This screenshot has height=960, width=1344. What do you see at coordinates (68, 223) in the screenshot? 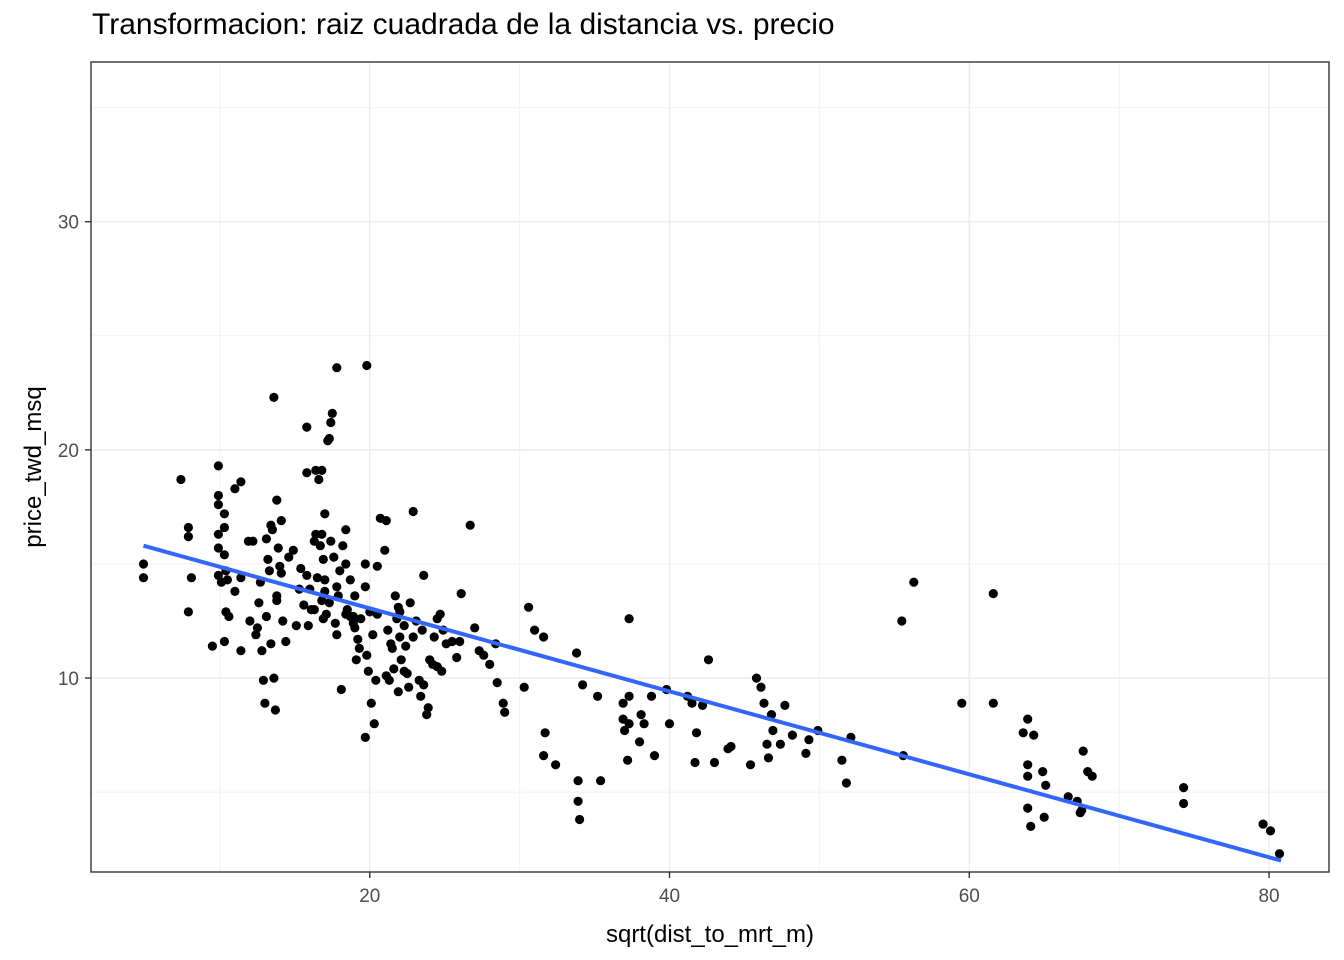
I see `y-tick-label: 30` at bounding box center [68, 223].